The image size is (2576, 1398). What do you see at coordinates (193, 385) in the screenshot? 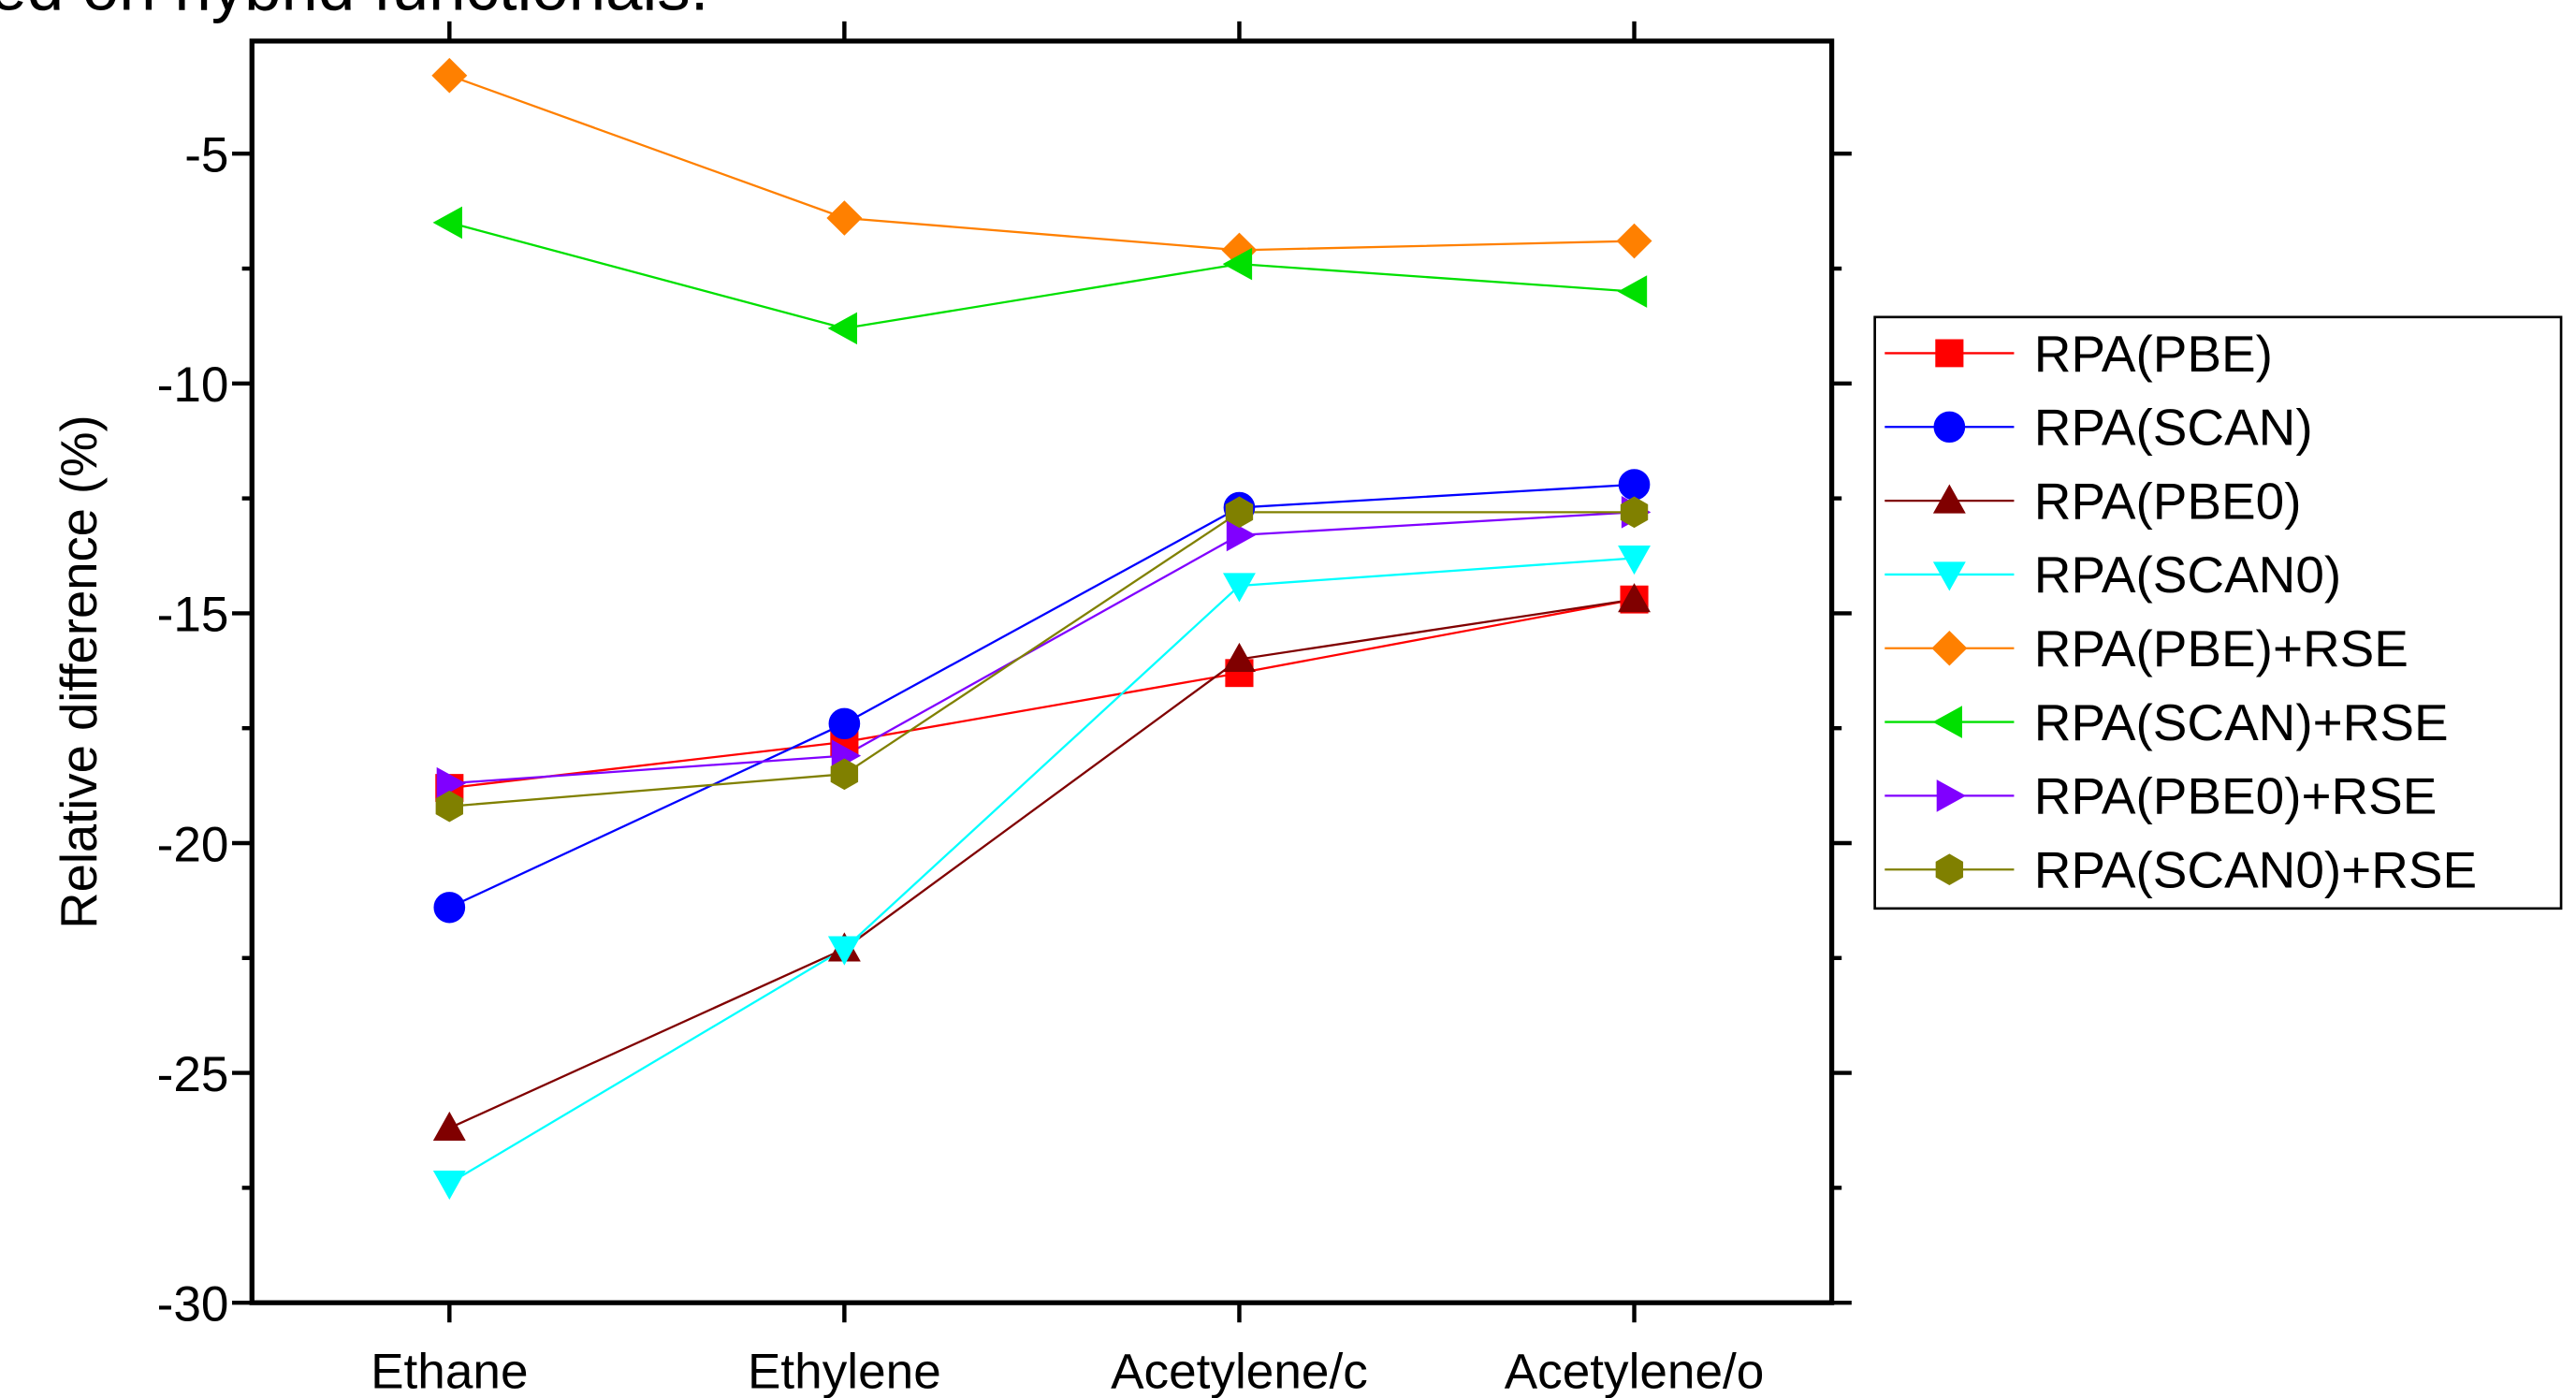
I see `y-tick-label: -10` at bounding box center [193, 385].